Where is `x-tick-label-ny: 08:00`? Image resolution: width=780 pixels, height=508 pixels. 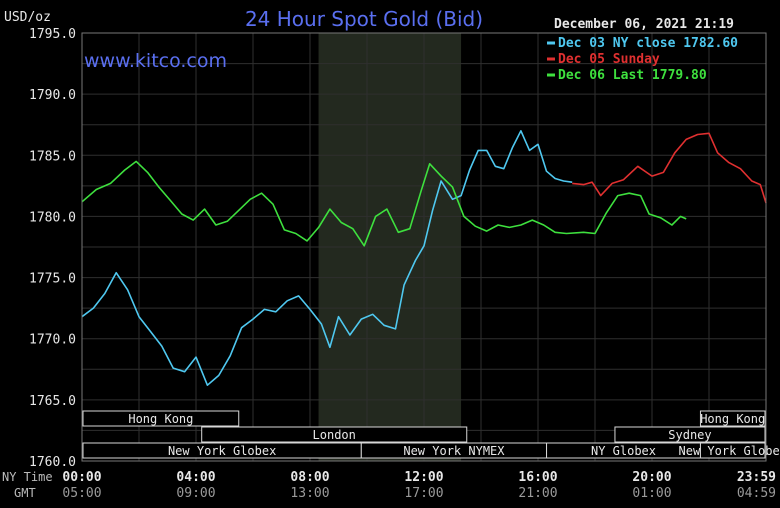 x-tick-label-ny: 08:00 is located at coordinates (309, 477).